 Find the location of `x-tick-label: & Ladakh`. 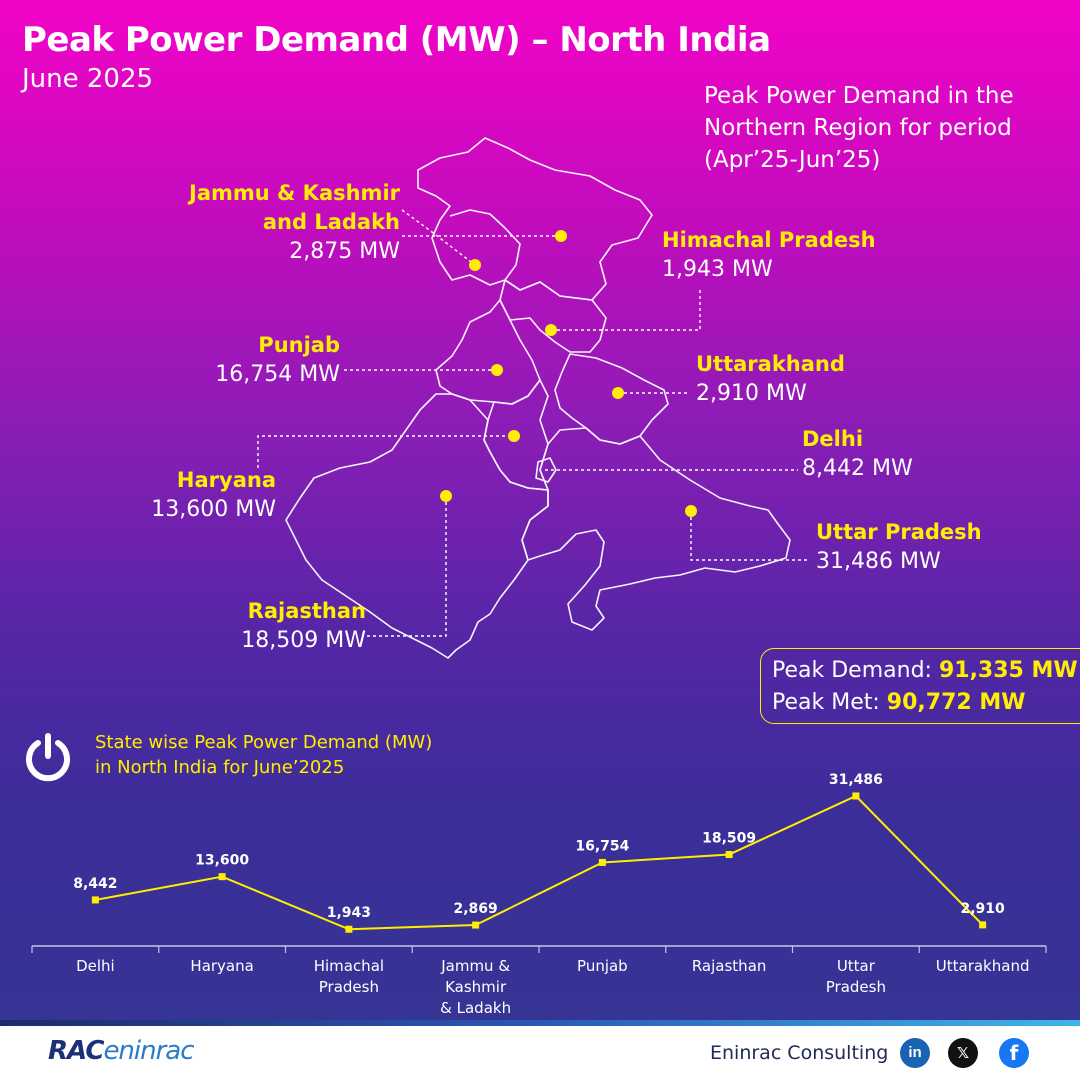

x-tick-label: & Ladakh is located at coordinates (475, 1008).